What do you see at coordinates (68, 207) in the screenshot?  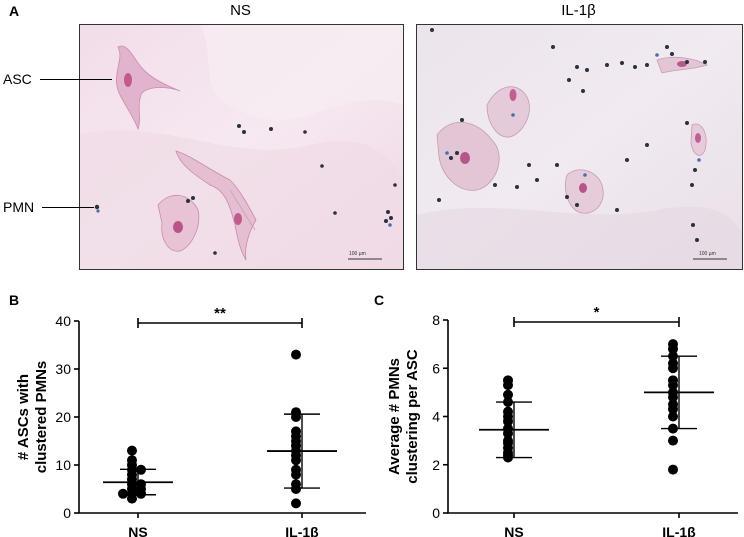 I see `pmn-callout-line` at bounding box center [68, 207].